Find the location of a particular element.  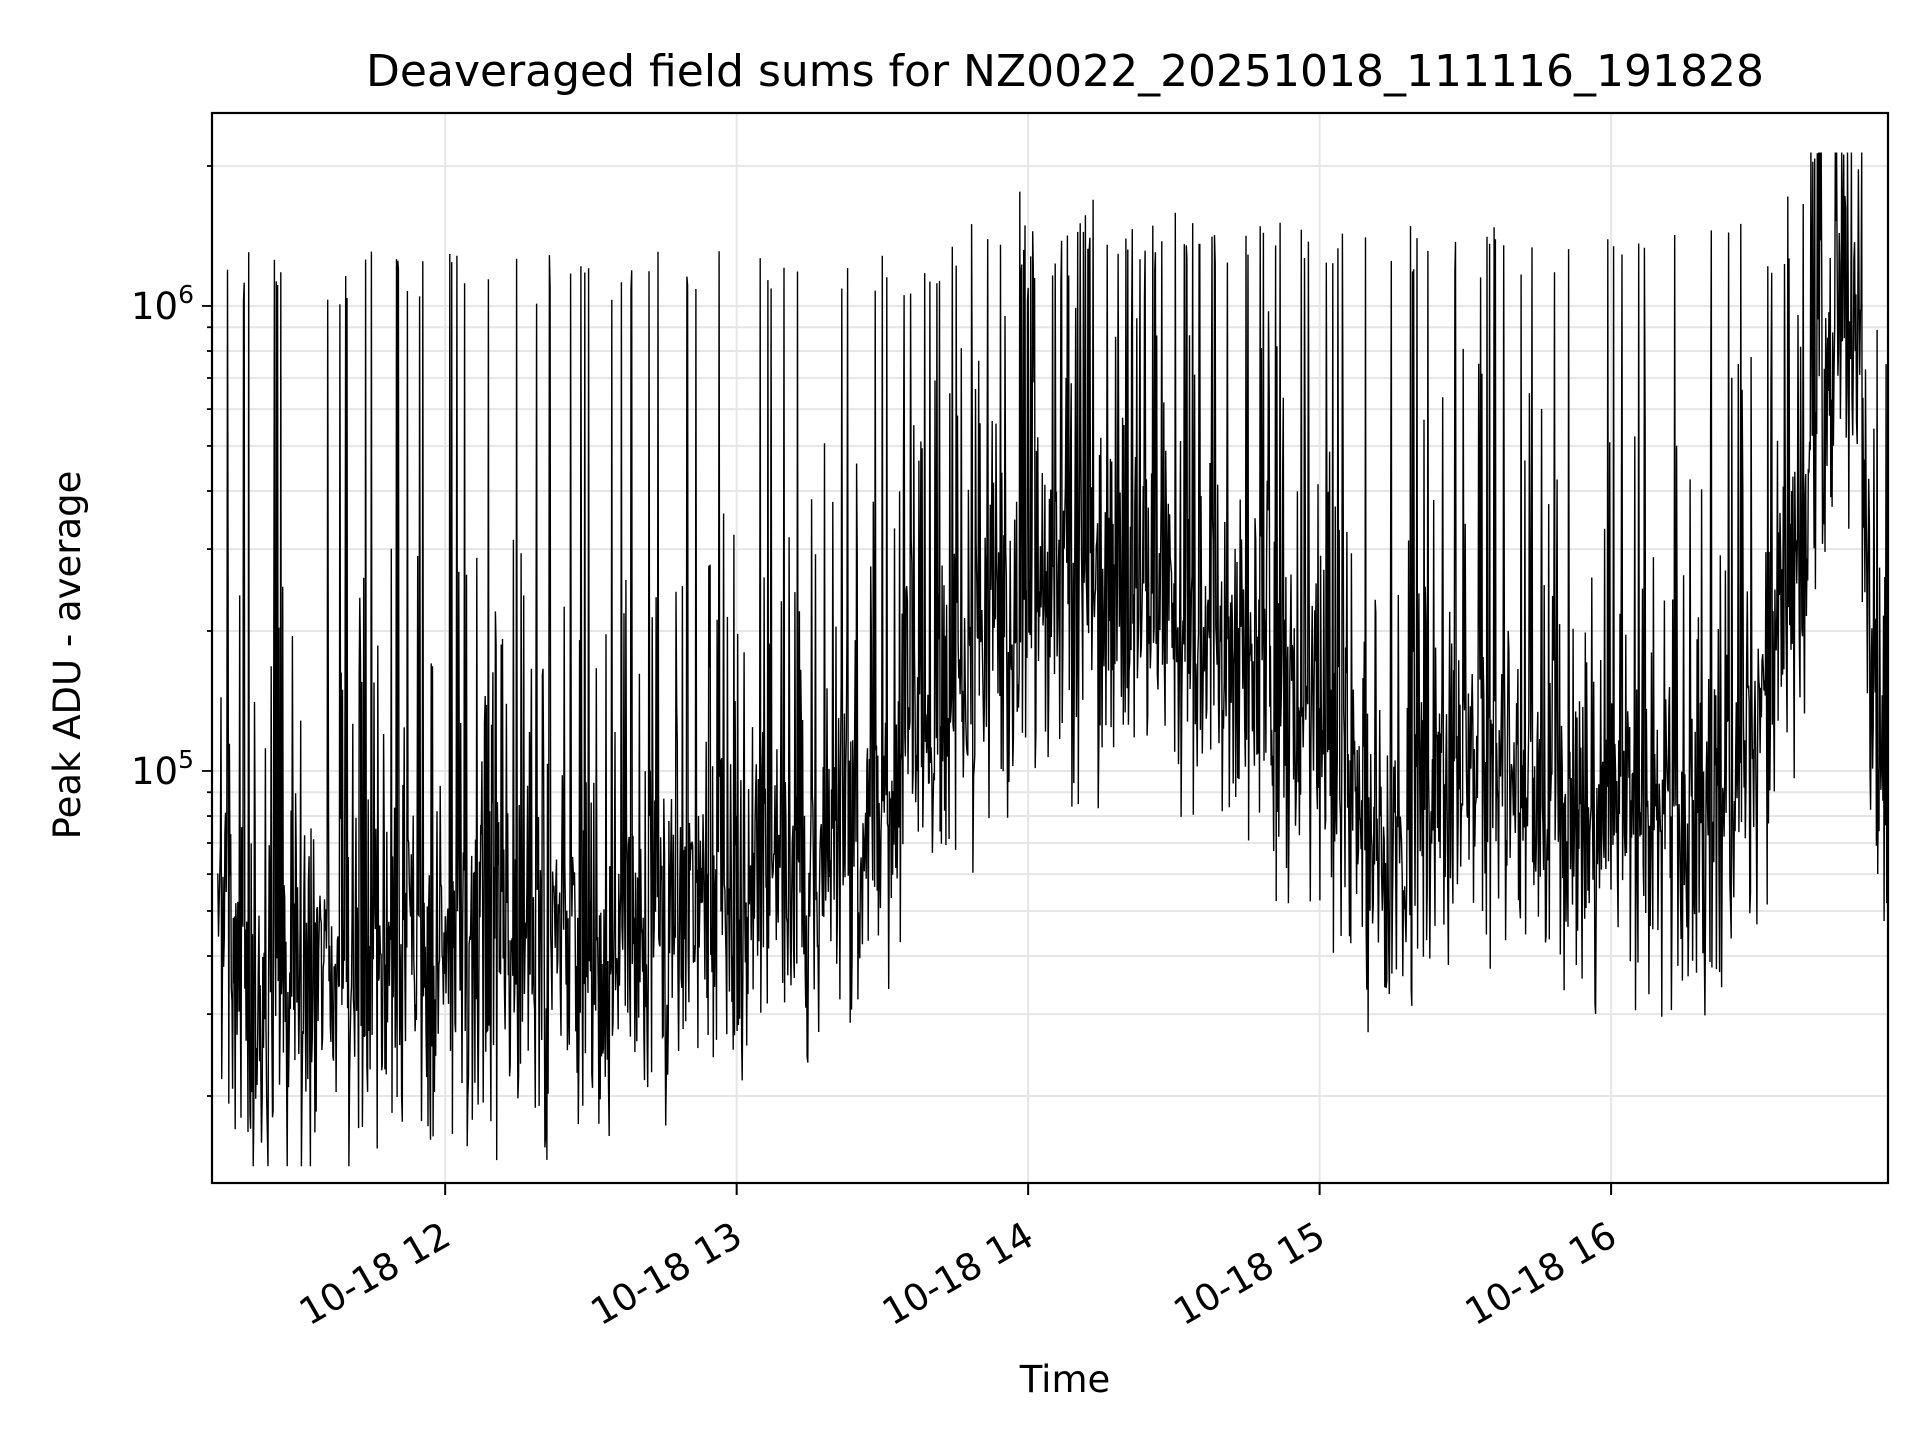

y-tick-label: 10⁵ is located at coordinates (162, 769).